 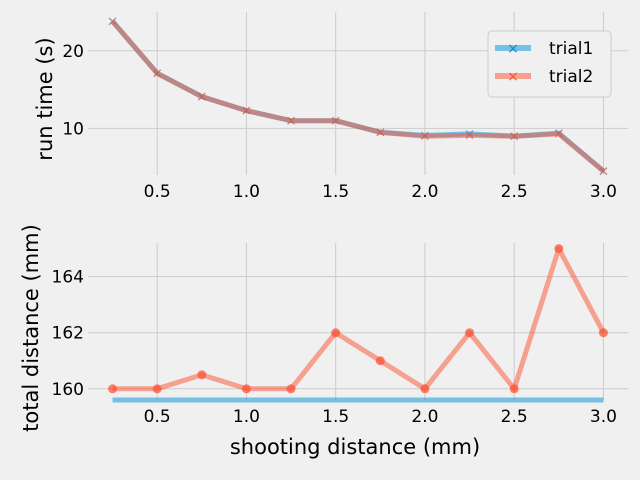 I want to click on bottom-x-axis-label: shooting distance (mm), so click(x=355, y=447).